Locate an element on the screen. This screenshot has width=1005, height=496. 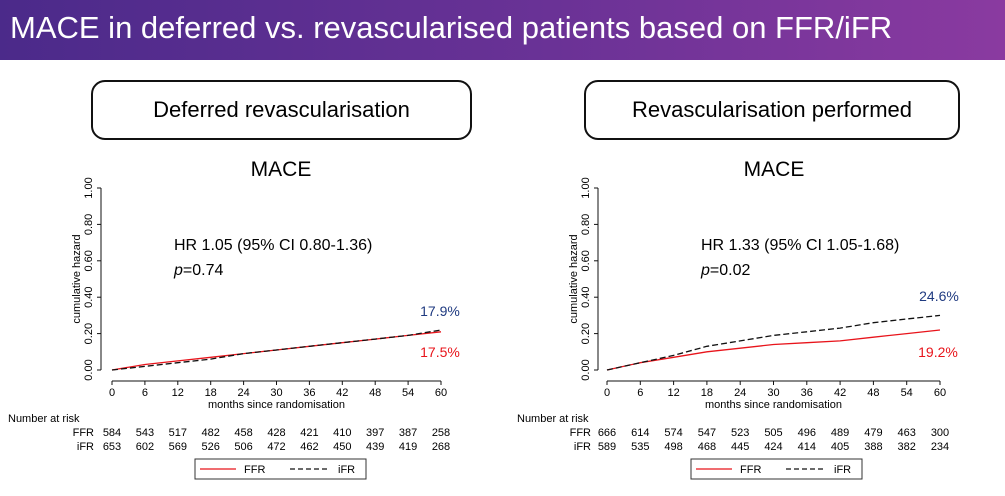
risk-cell-ifr: 268 is located at coordinates (441, 447).